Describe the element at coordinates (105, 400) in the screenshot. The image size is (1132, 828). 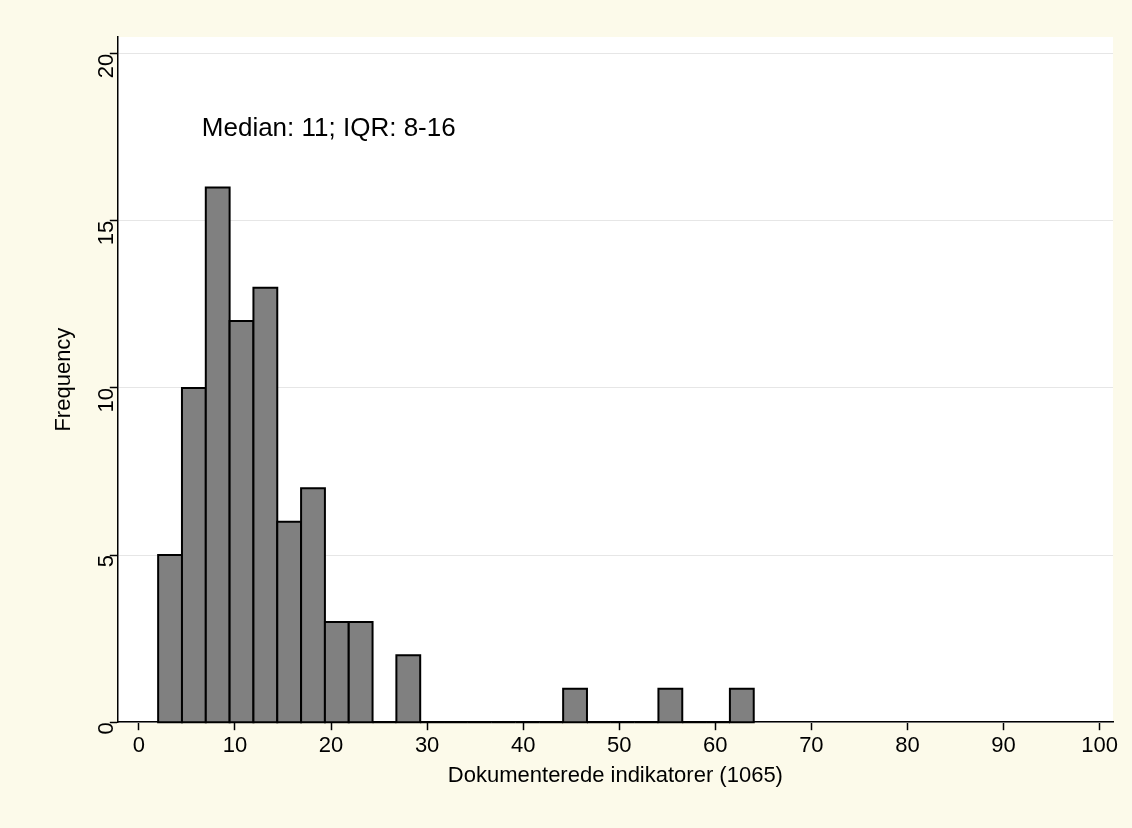
I see `y-tick-label: 10` at that location.